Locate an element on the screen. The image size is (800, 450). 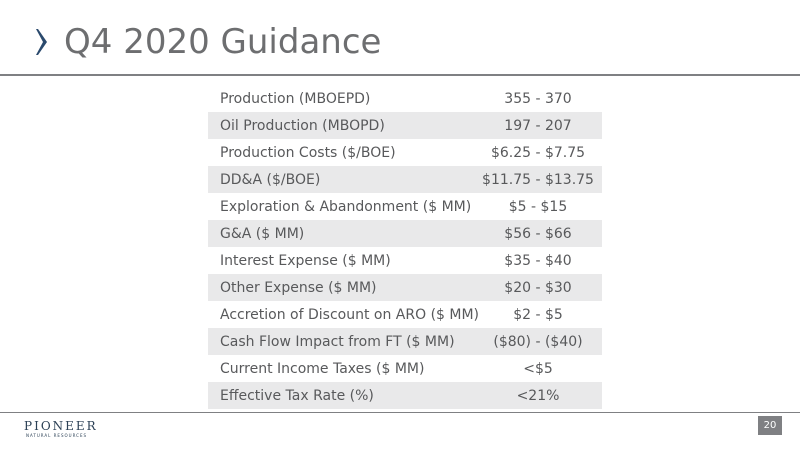
table-row: Interest Expense ($ MM) $35 - $40 is located at coordinates (405, 260).